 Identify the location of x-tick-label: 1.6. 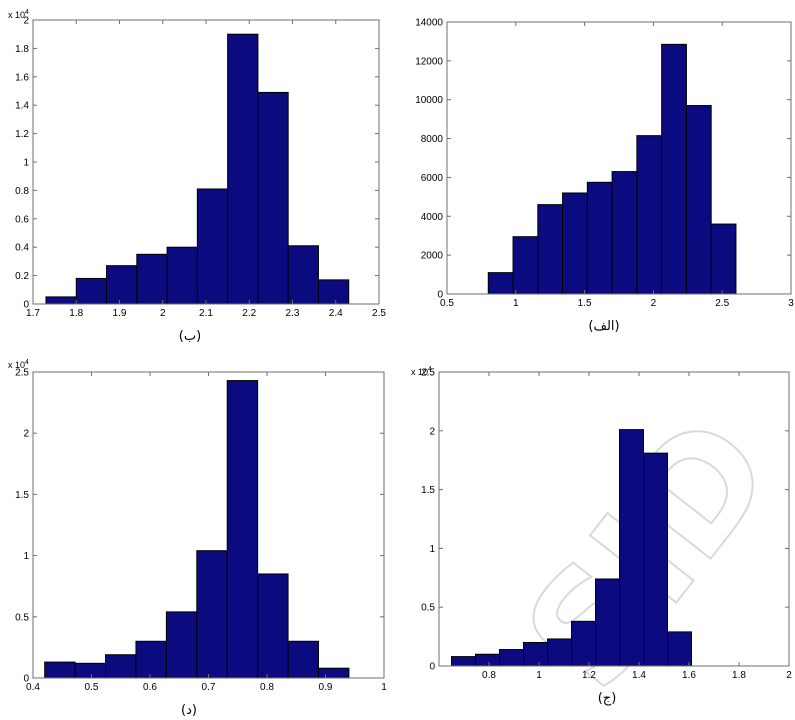
(689, 675).